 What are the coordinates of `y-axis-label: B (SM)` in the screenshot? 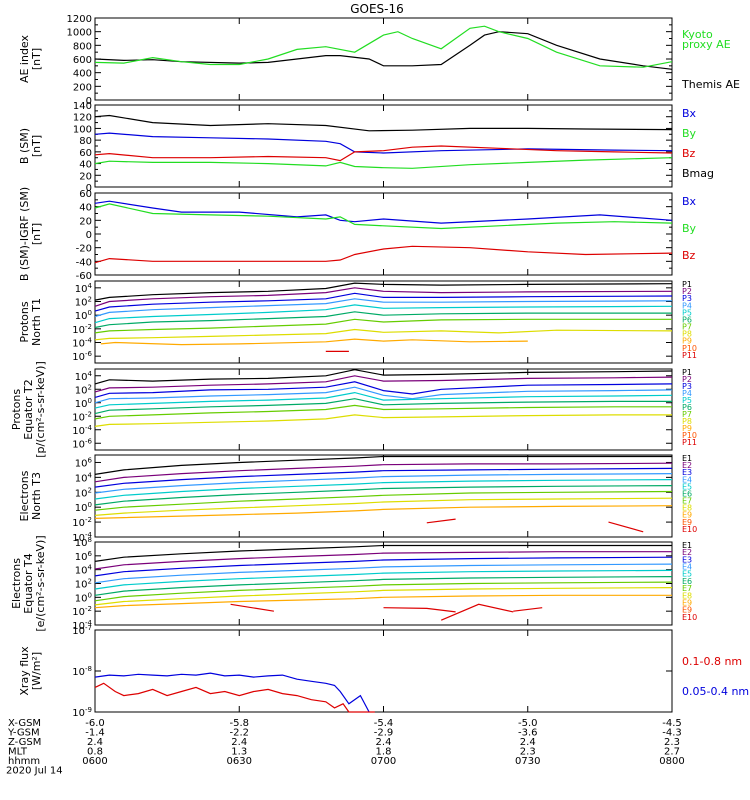 It's located at (24, 146).